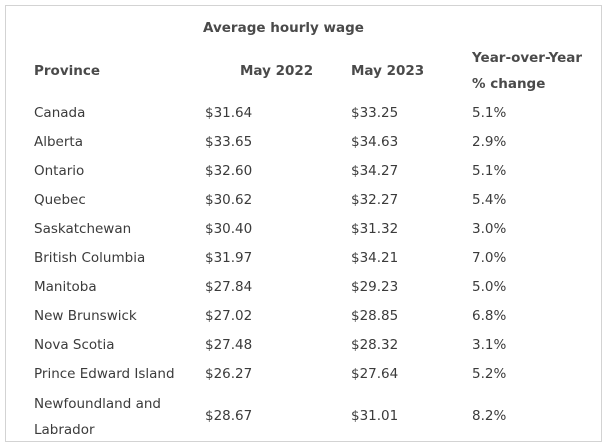  I want to click on row-7-yoy: 6.8%, so click(489, 316).